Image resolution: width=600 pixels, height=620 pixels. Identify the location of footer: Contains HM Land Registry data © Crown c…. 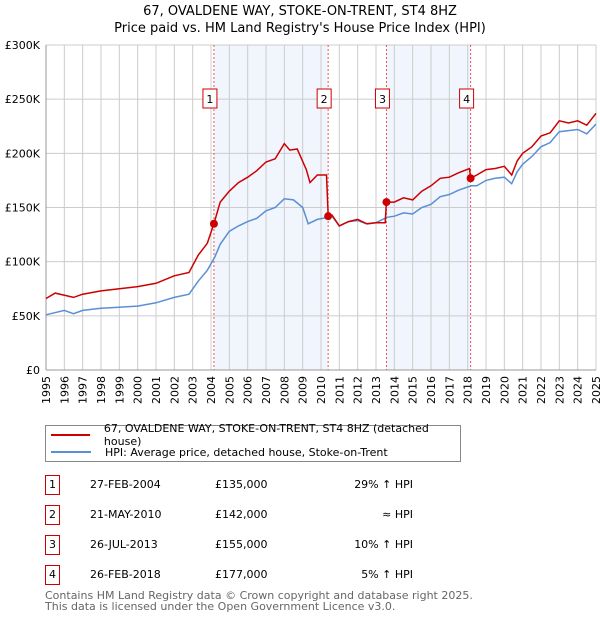
(259, 601).